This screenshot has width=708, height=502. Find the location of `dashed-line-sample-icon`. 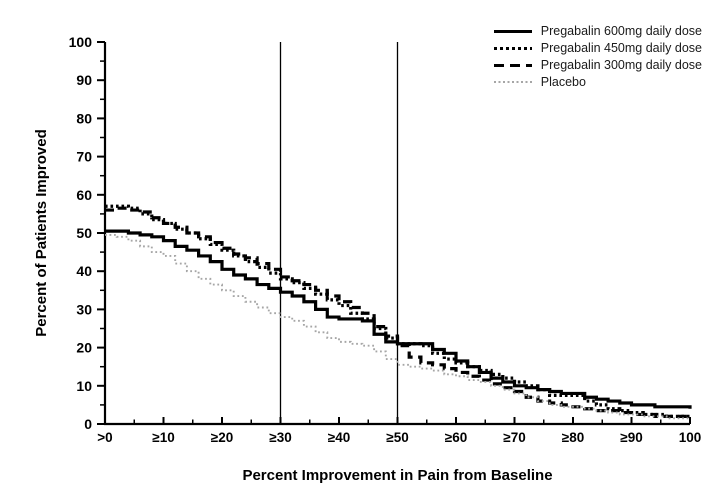

dashed-line-sample-icon is located at coordinates (512, 65).